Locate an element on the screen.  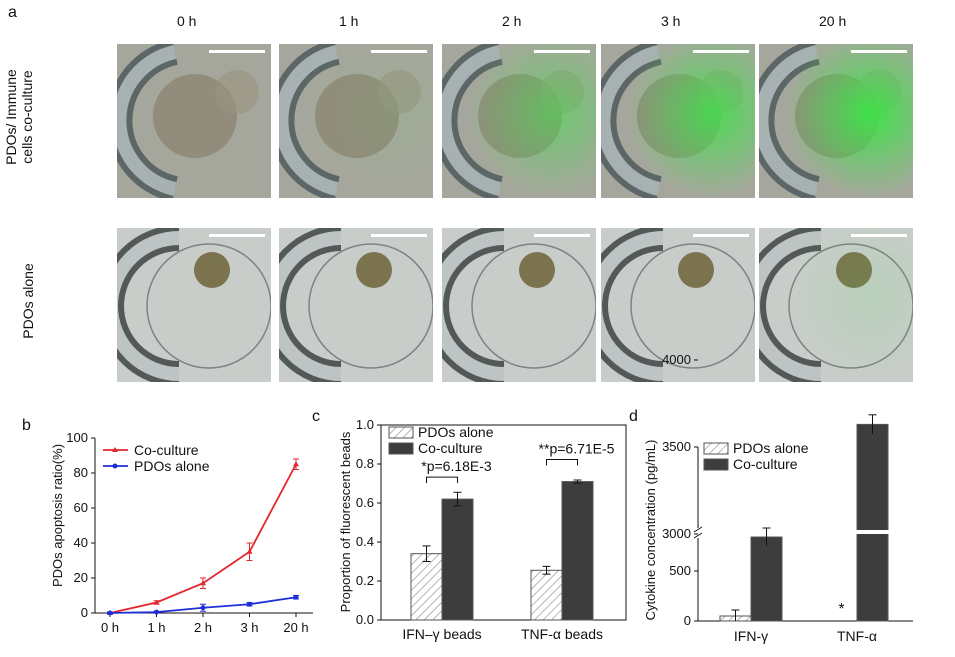
d-y-tick-label: 3500 is located at coordinates (676, 446).